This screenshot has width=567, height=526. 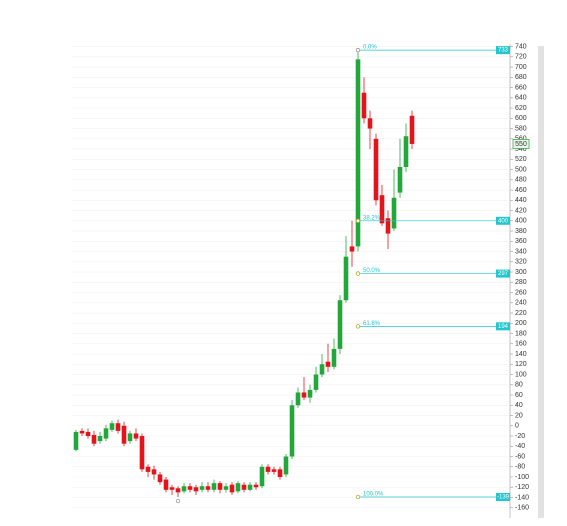 I want to click on fib-tag-label: 733, so click(x=503, y=51).